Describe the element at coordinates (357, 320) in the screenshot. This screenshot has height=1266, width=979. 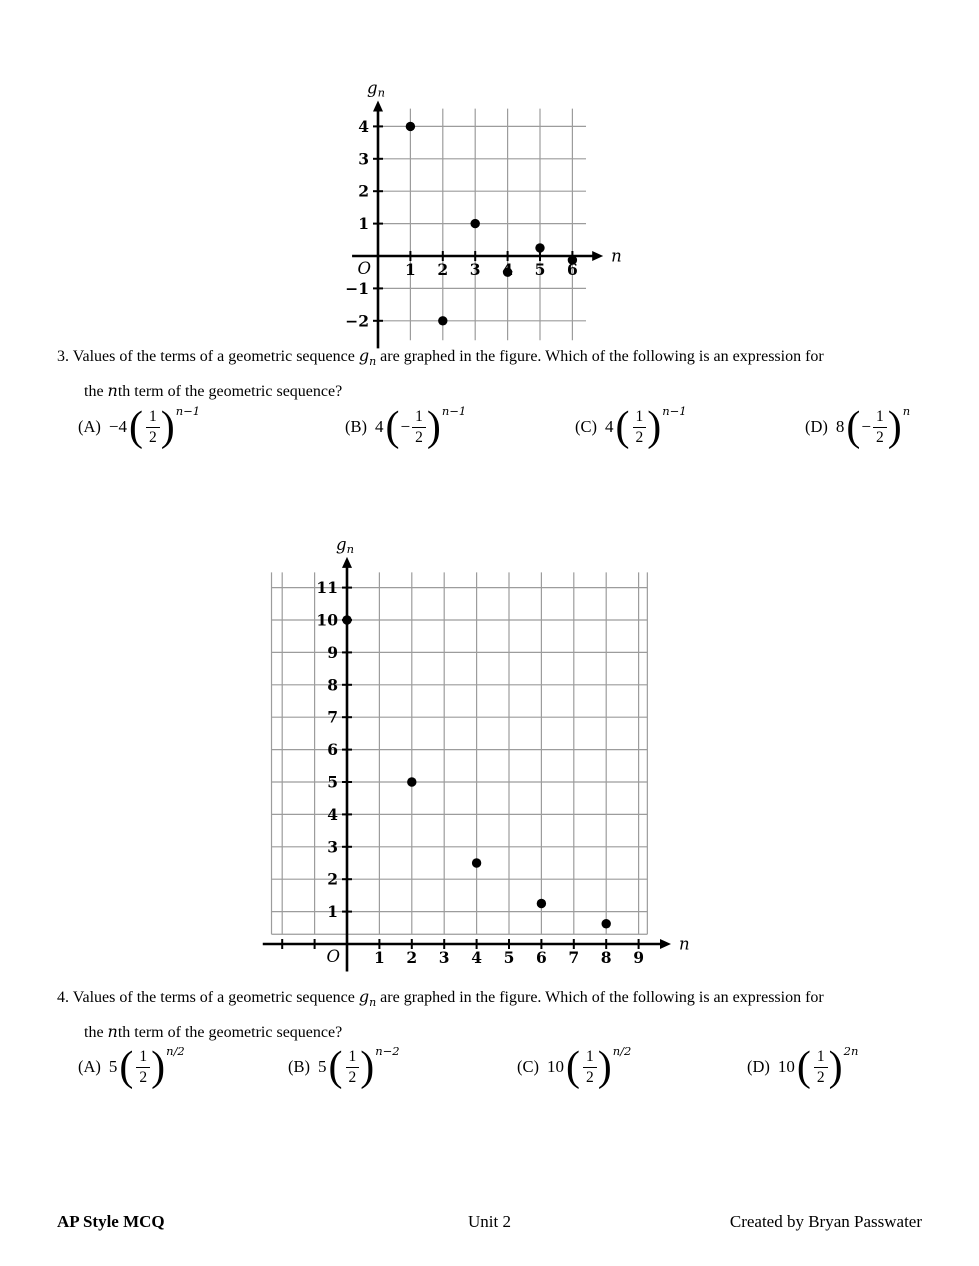
I see `svg-text: −2` at that location.